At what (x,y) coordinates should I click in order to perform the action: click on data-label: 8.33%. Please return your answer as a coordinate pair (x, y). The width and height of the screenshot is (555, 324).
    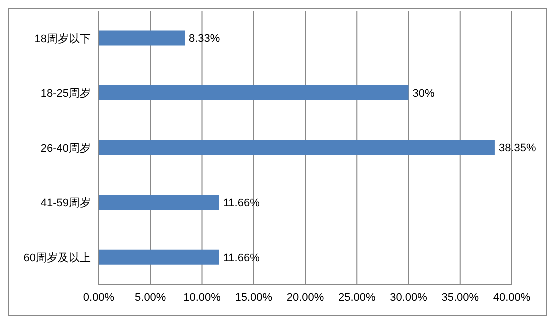
    Looking at the image, I should click on (204, 39).